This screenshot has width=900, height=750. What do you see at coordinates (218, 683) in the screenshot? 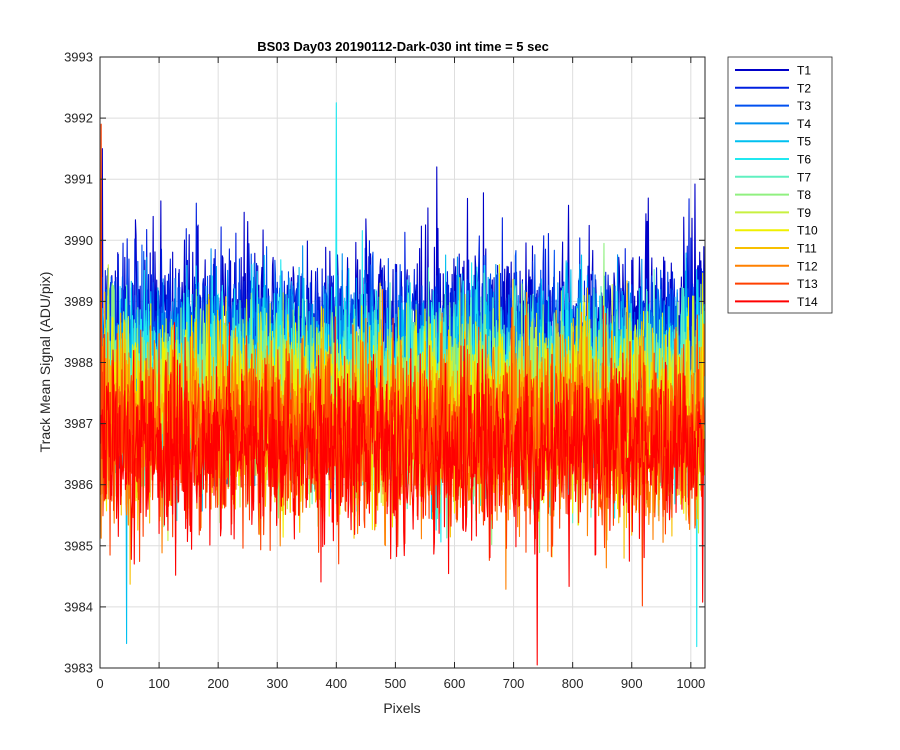
I see `x-tick-label: 200` at bounding box center [218, 683].